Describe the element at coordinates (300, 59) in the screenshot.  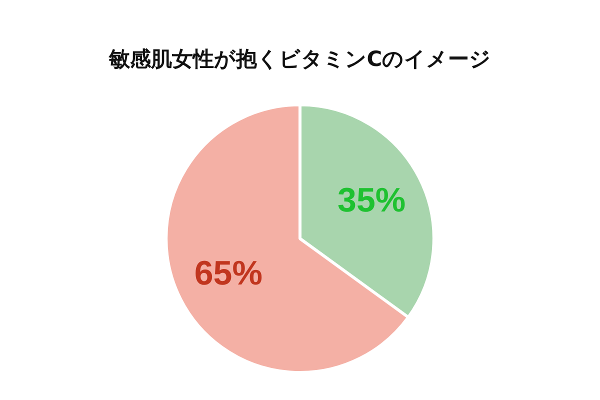
I see `chart-title: 敏感肌女性が抱くビタミンCのイメージ` at that location.